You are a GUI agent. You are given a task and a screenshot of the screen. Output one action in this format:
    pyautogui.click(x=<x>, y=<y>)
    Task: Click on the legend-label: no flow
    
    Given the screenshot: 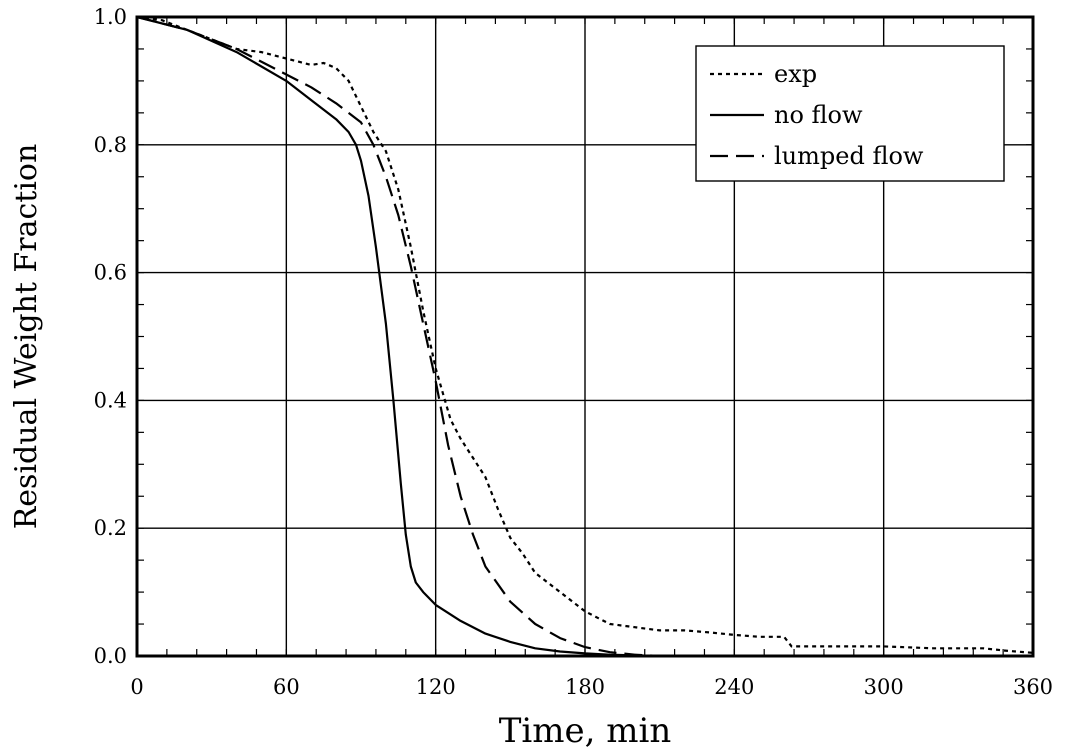 What is the action you would take?
    pyautogui.click(x=818, y=115)
    